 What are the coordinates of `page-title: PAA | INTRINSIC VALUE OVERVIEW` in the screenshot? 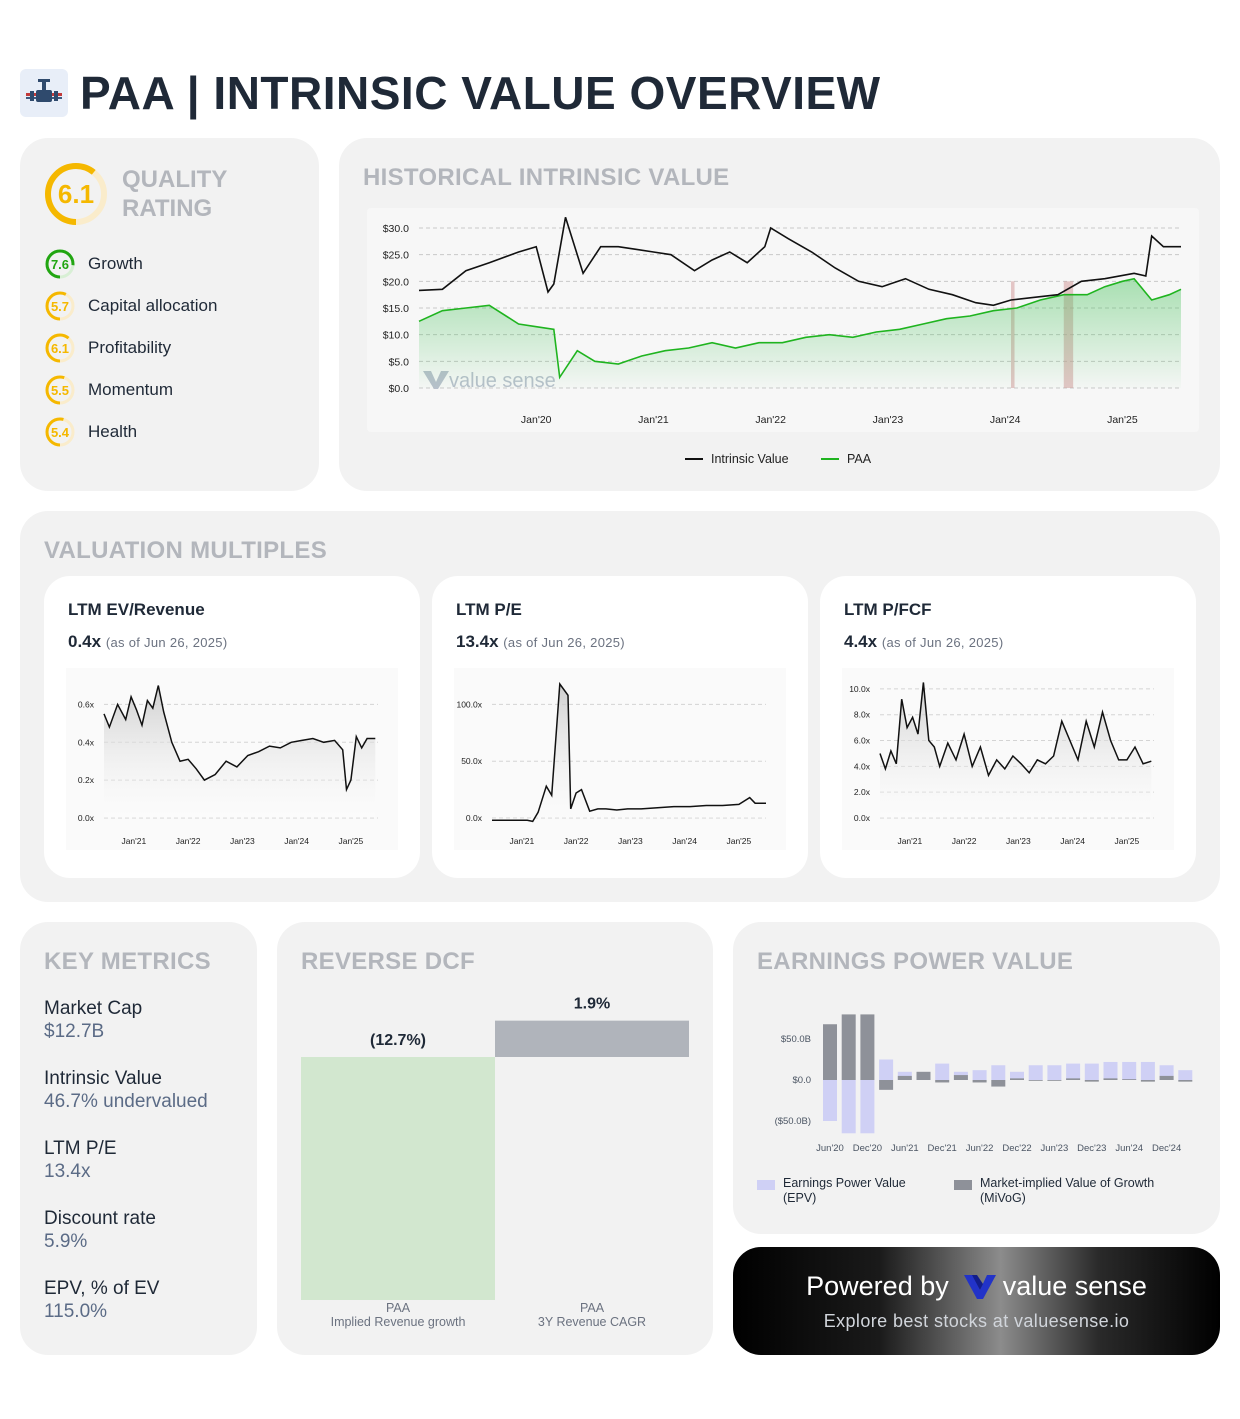 It's located at (480, 93).